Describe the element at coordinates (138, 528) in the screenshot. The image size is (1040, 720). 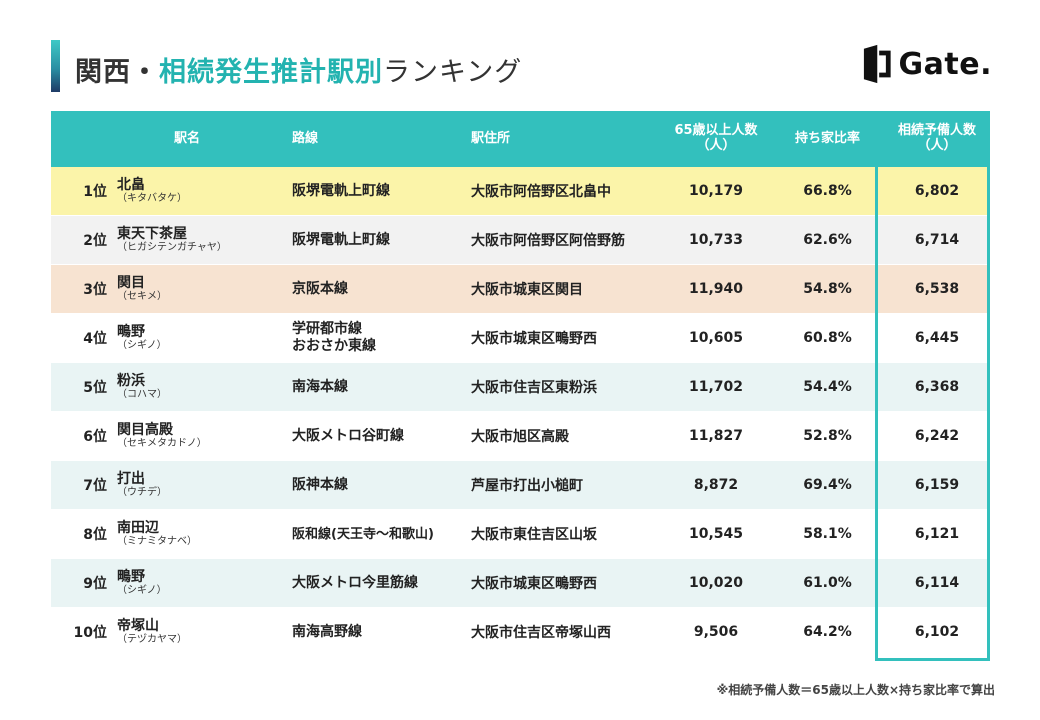
I see `station-name: 南田辺` at that location.